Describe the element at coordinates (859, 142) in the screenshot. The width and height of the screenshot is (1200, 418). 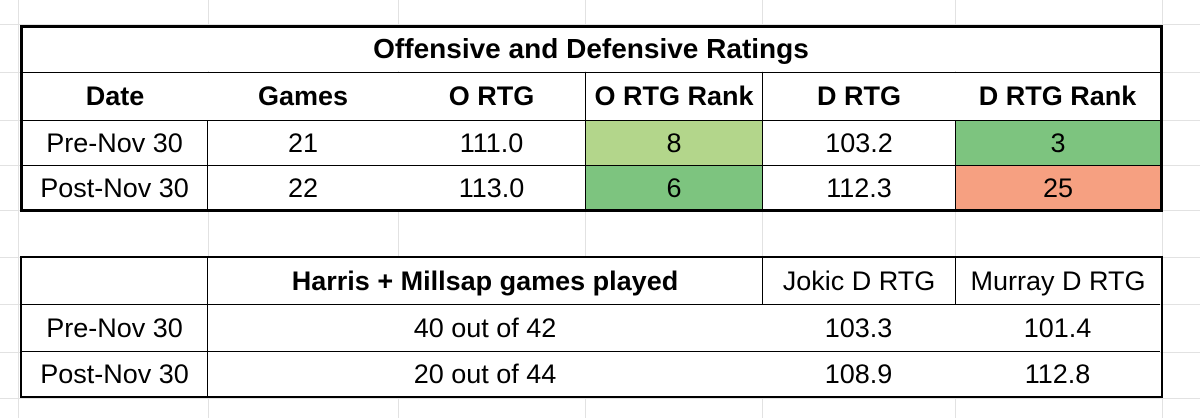
I see `table-row-1-d-rtg: 103.2` at that location.